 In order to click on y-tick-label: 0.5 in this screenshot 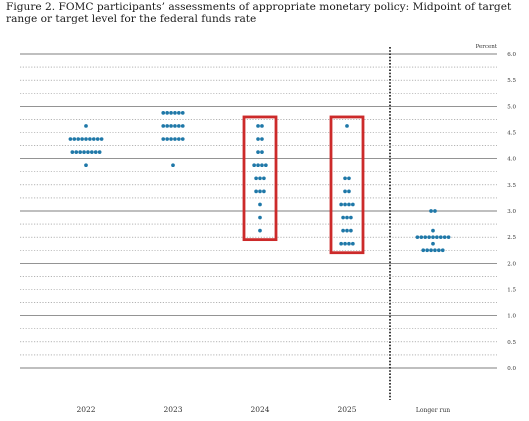, I will do `click(511, 343)`.